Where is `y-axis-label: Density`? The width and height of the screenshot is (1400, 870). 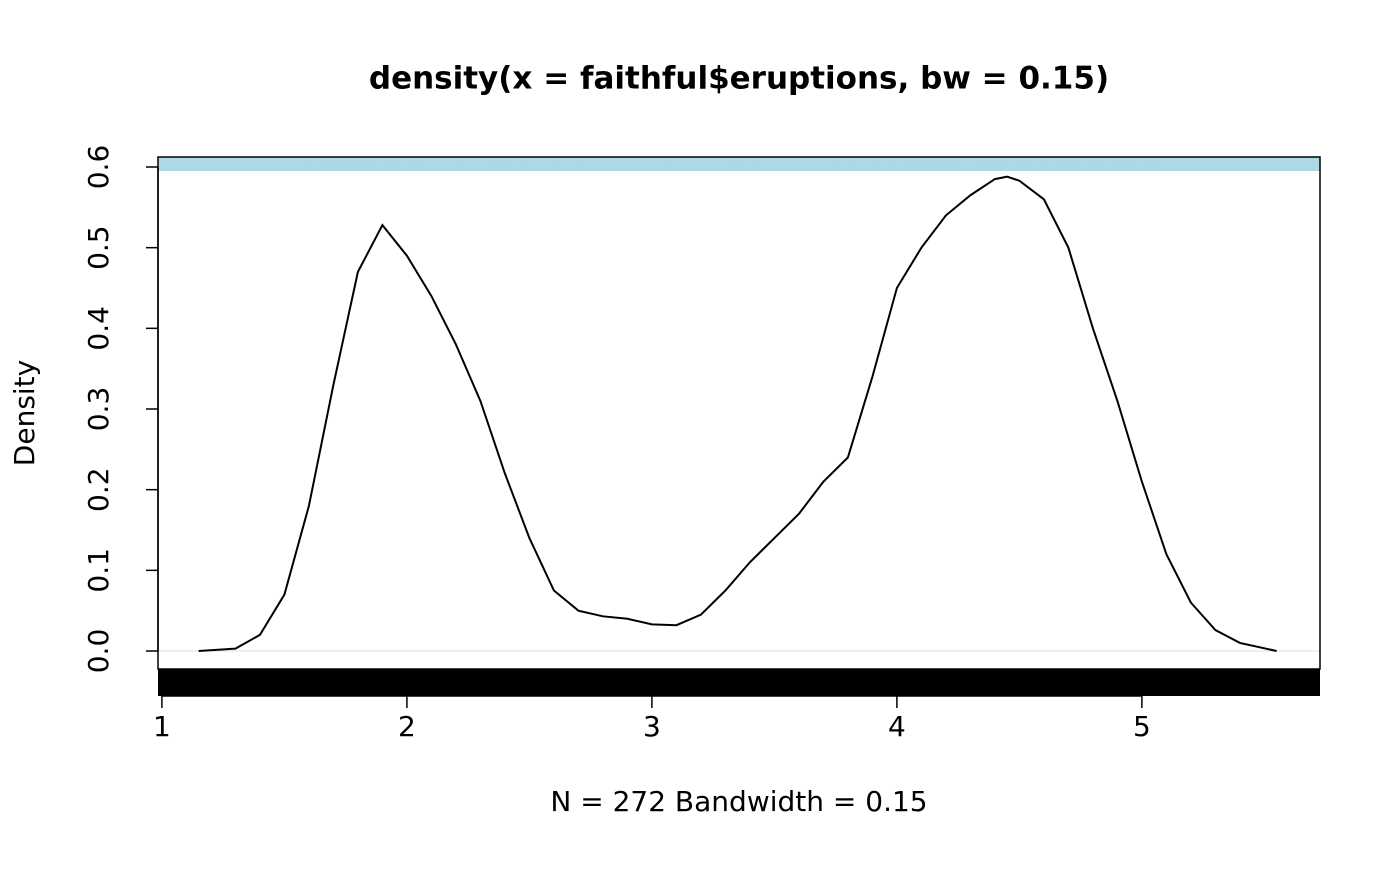
y-axis-label: Density is located at coordinates (24, 413).